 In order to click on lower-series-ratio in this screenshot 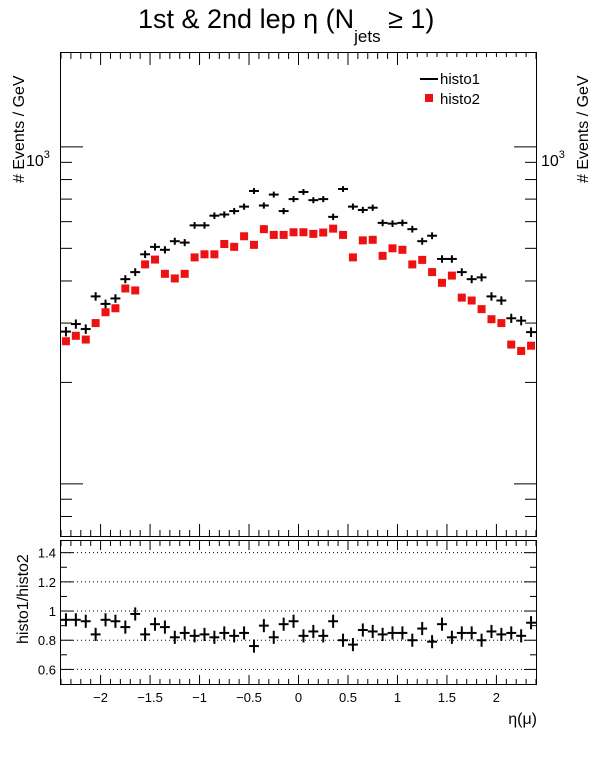, I will do `click(298, 630)`.